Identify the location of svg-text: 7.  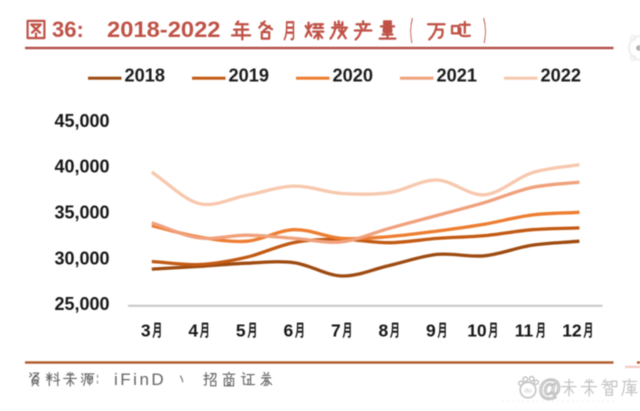
(336, 331).